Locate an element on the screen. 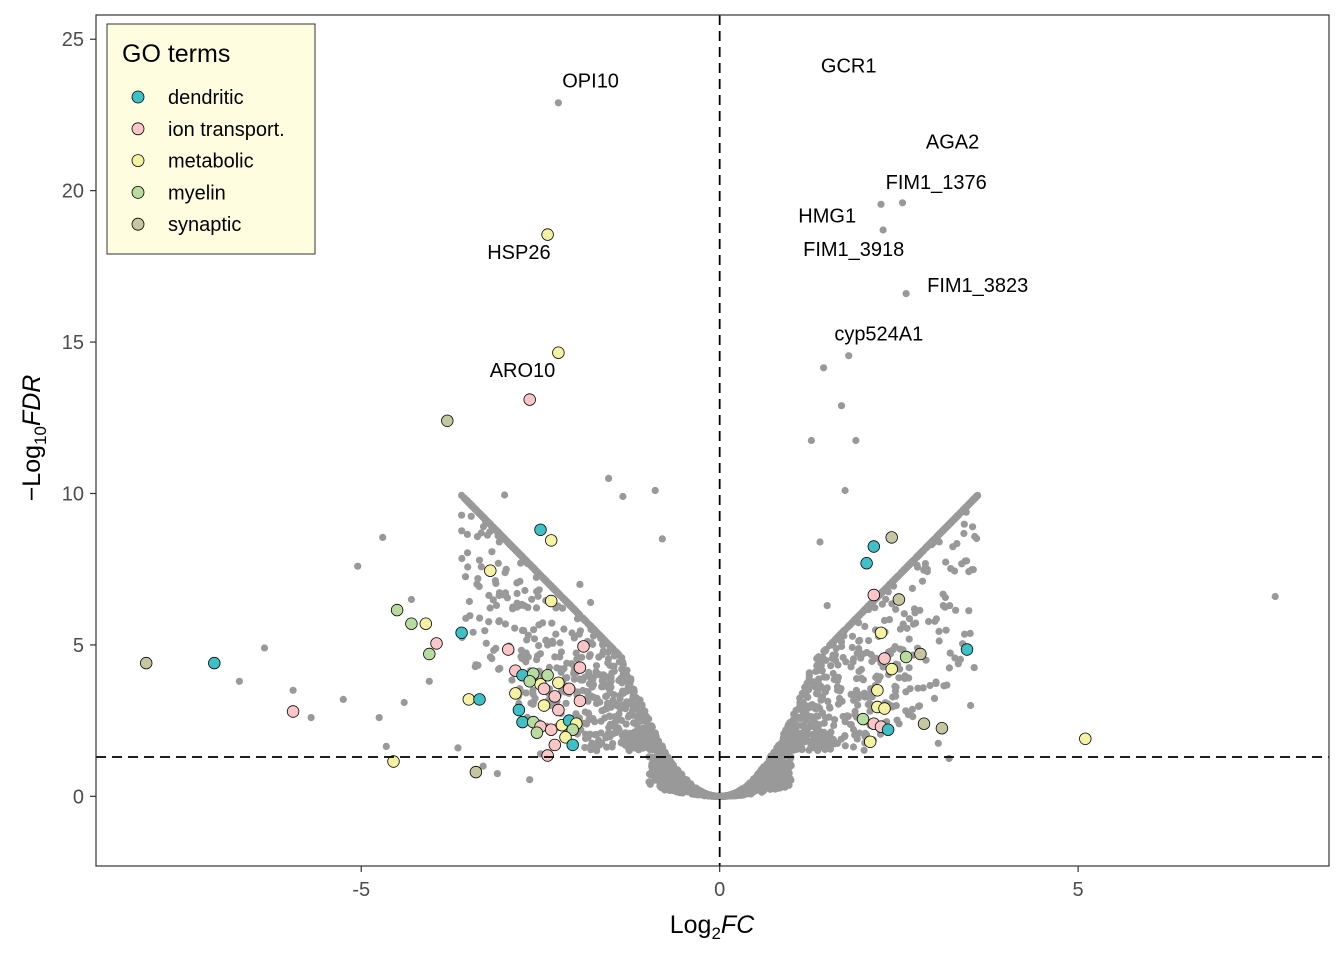 The image size is (1344, 960). gene-label: FIM1_1376 is located at coordinates (936, 183).